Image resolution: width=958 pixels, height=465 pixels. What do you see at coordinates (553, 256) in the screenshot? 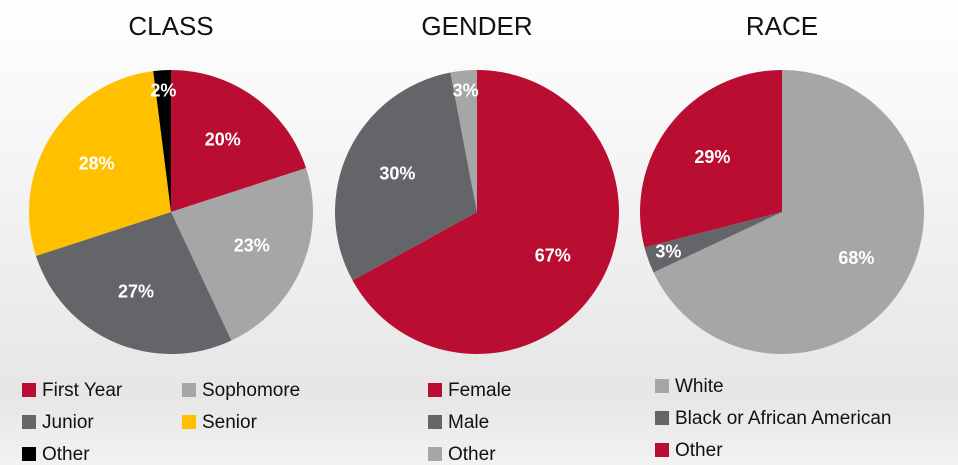
I see `data-label: 67%` at bounding box center [553, 256].